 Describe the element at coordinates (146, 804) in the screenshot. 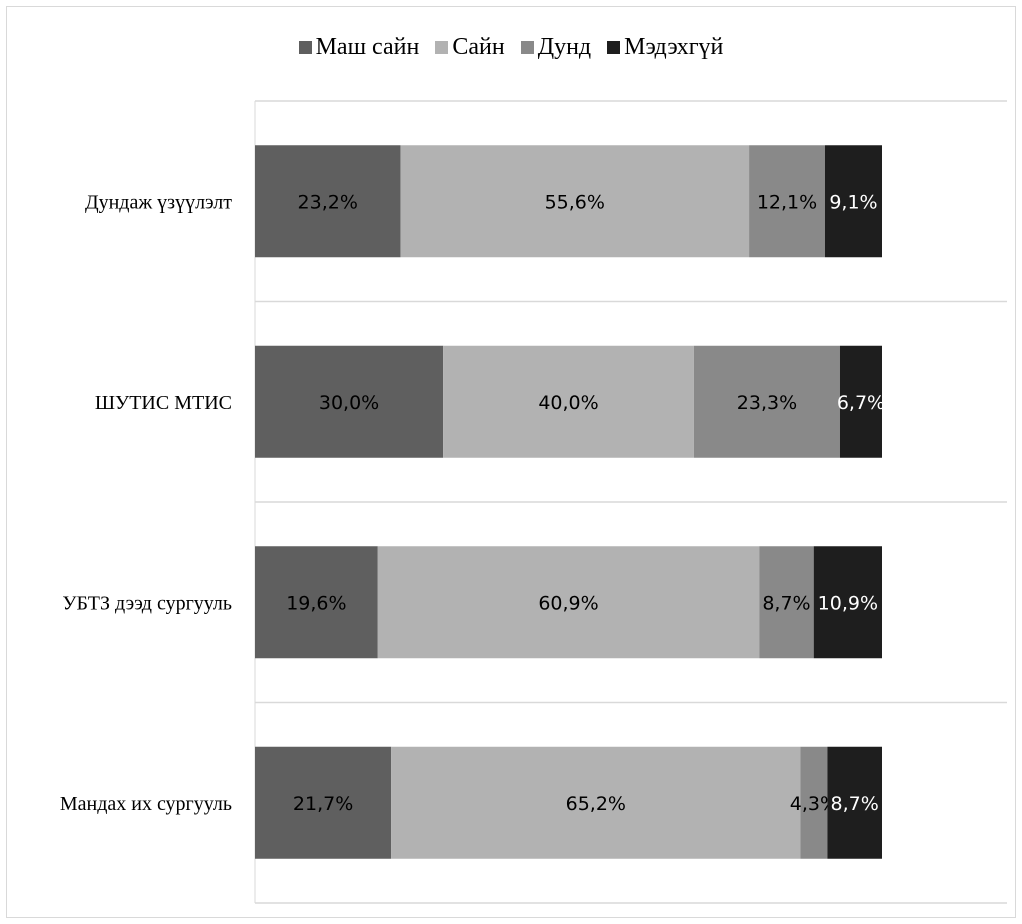

I see `category-label: Мандах их сургууль` at that location.